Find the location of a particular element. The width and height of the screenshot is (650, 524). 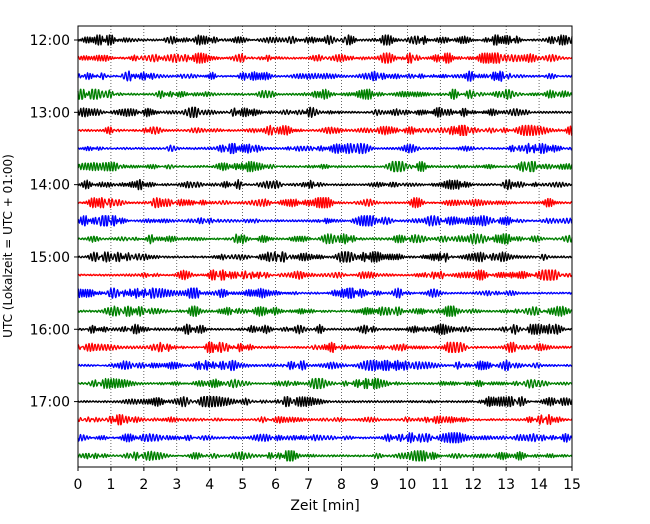

x-tick-label: 1 is located at coordinates (110, 485).